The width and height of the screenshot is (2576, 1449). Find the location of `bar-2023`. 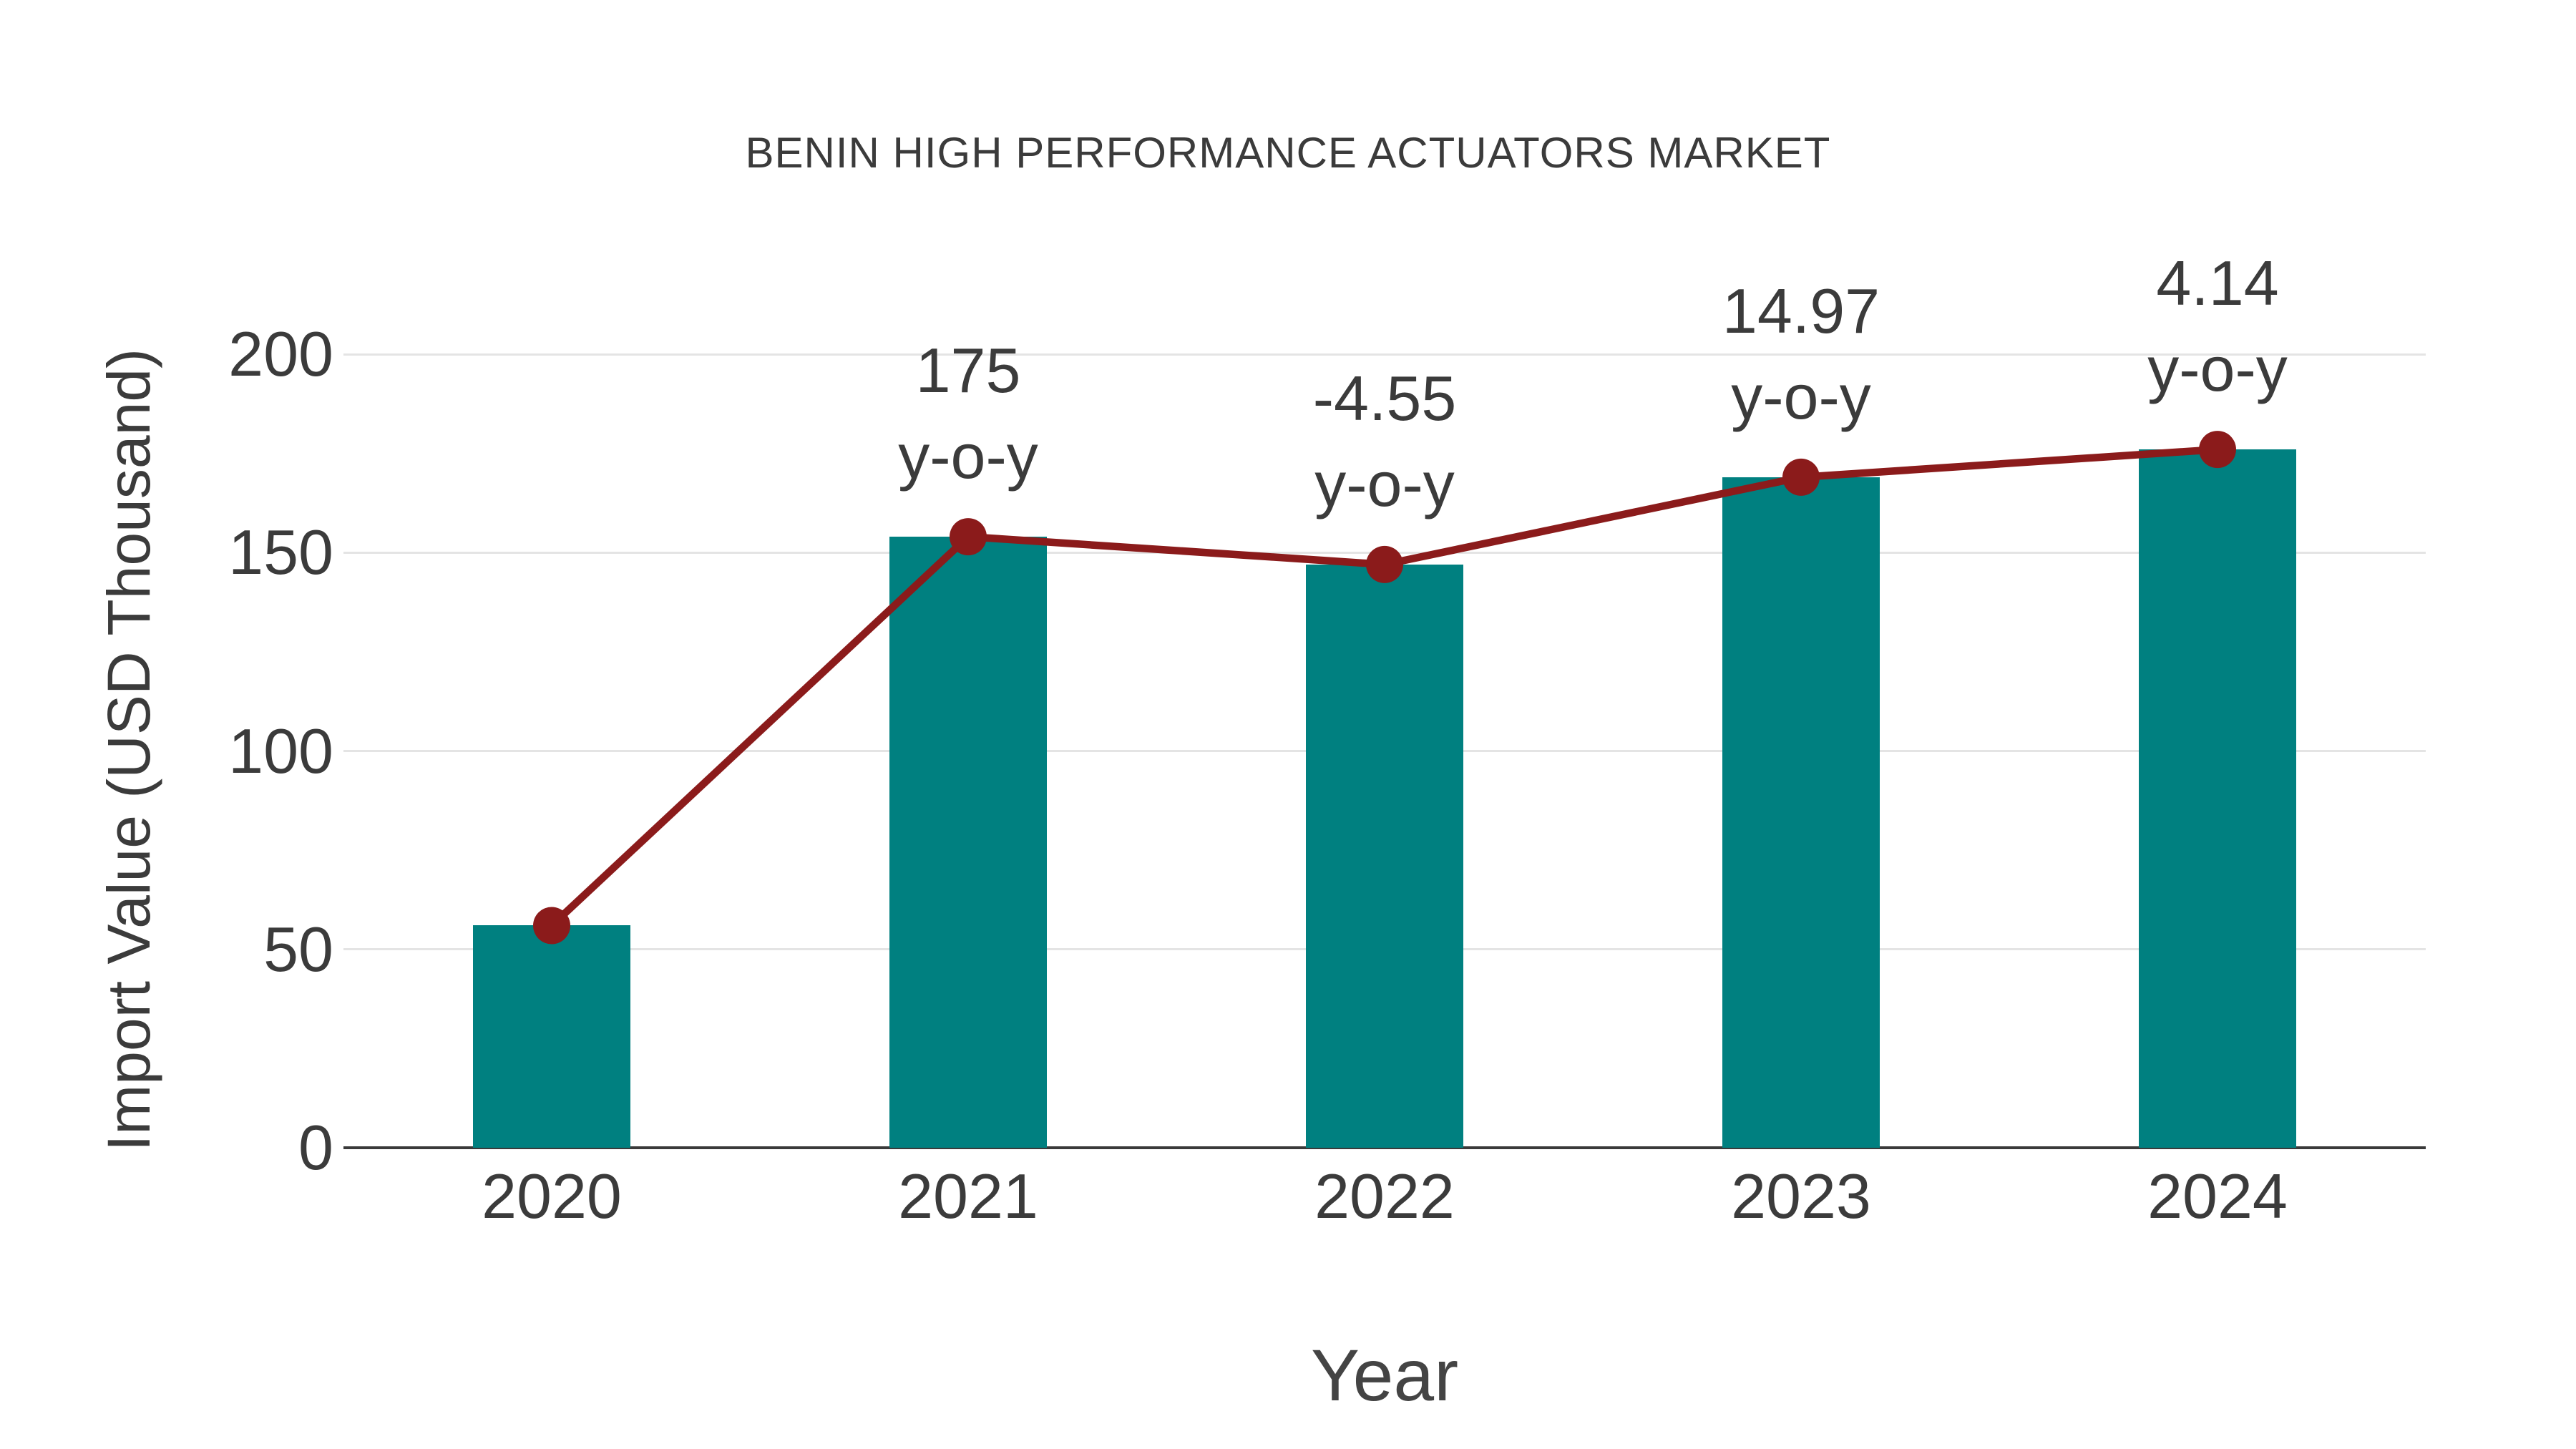

bar-2023 is located at coordinates (1801, 812).